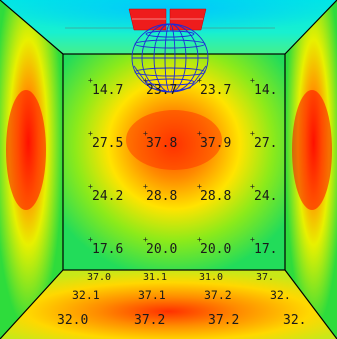  Describe the element at coordinates (312, 150) in the screenshot. I see `right-wall-hotspot` at that location.